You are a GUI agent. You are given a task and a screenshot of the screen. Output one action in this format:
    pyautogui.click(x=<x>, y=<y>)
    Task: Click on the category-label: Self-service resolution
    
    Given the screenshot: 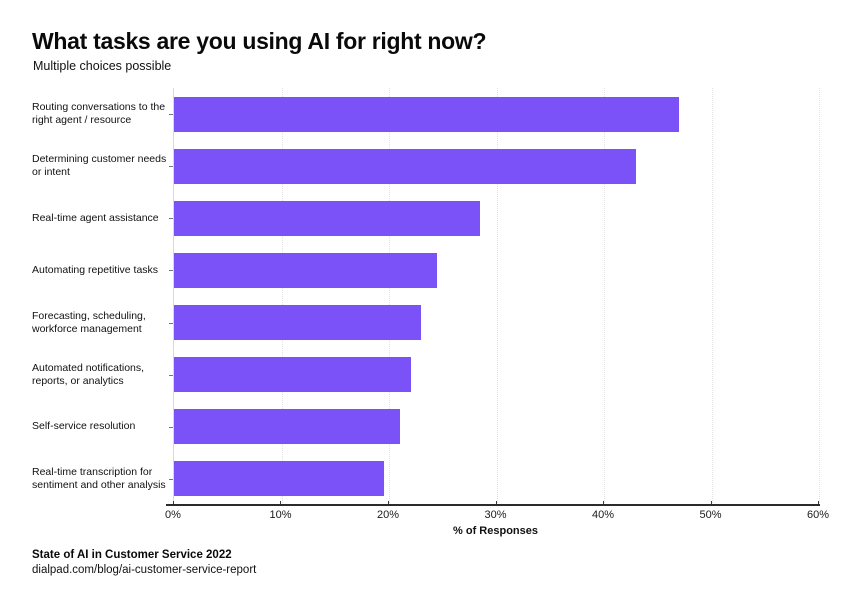 What is the action you would take?
    pyautogui.click(x=84, y=426)
    